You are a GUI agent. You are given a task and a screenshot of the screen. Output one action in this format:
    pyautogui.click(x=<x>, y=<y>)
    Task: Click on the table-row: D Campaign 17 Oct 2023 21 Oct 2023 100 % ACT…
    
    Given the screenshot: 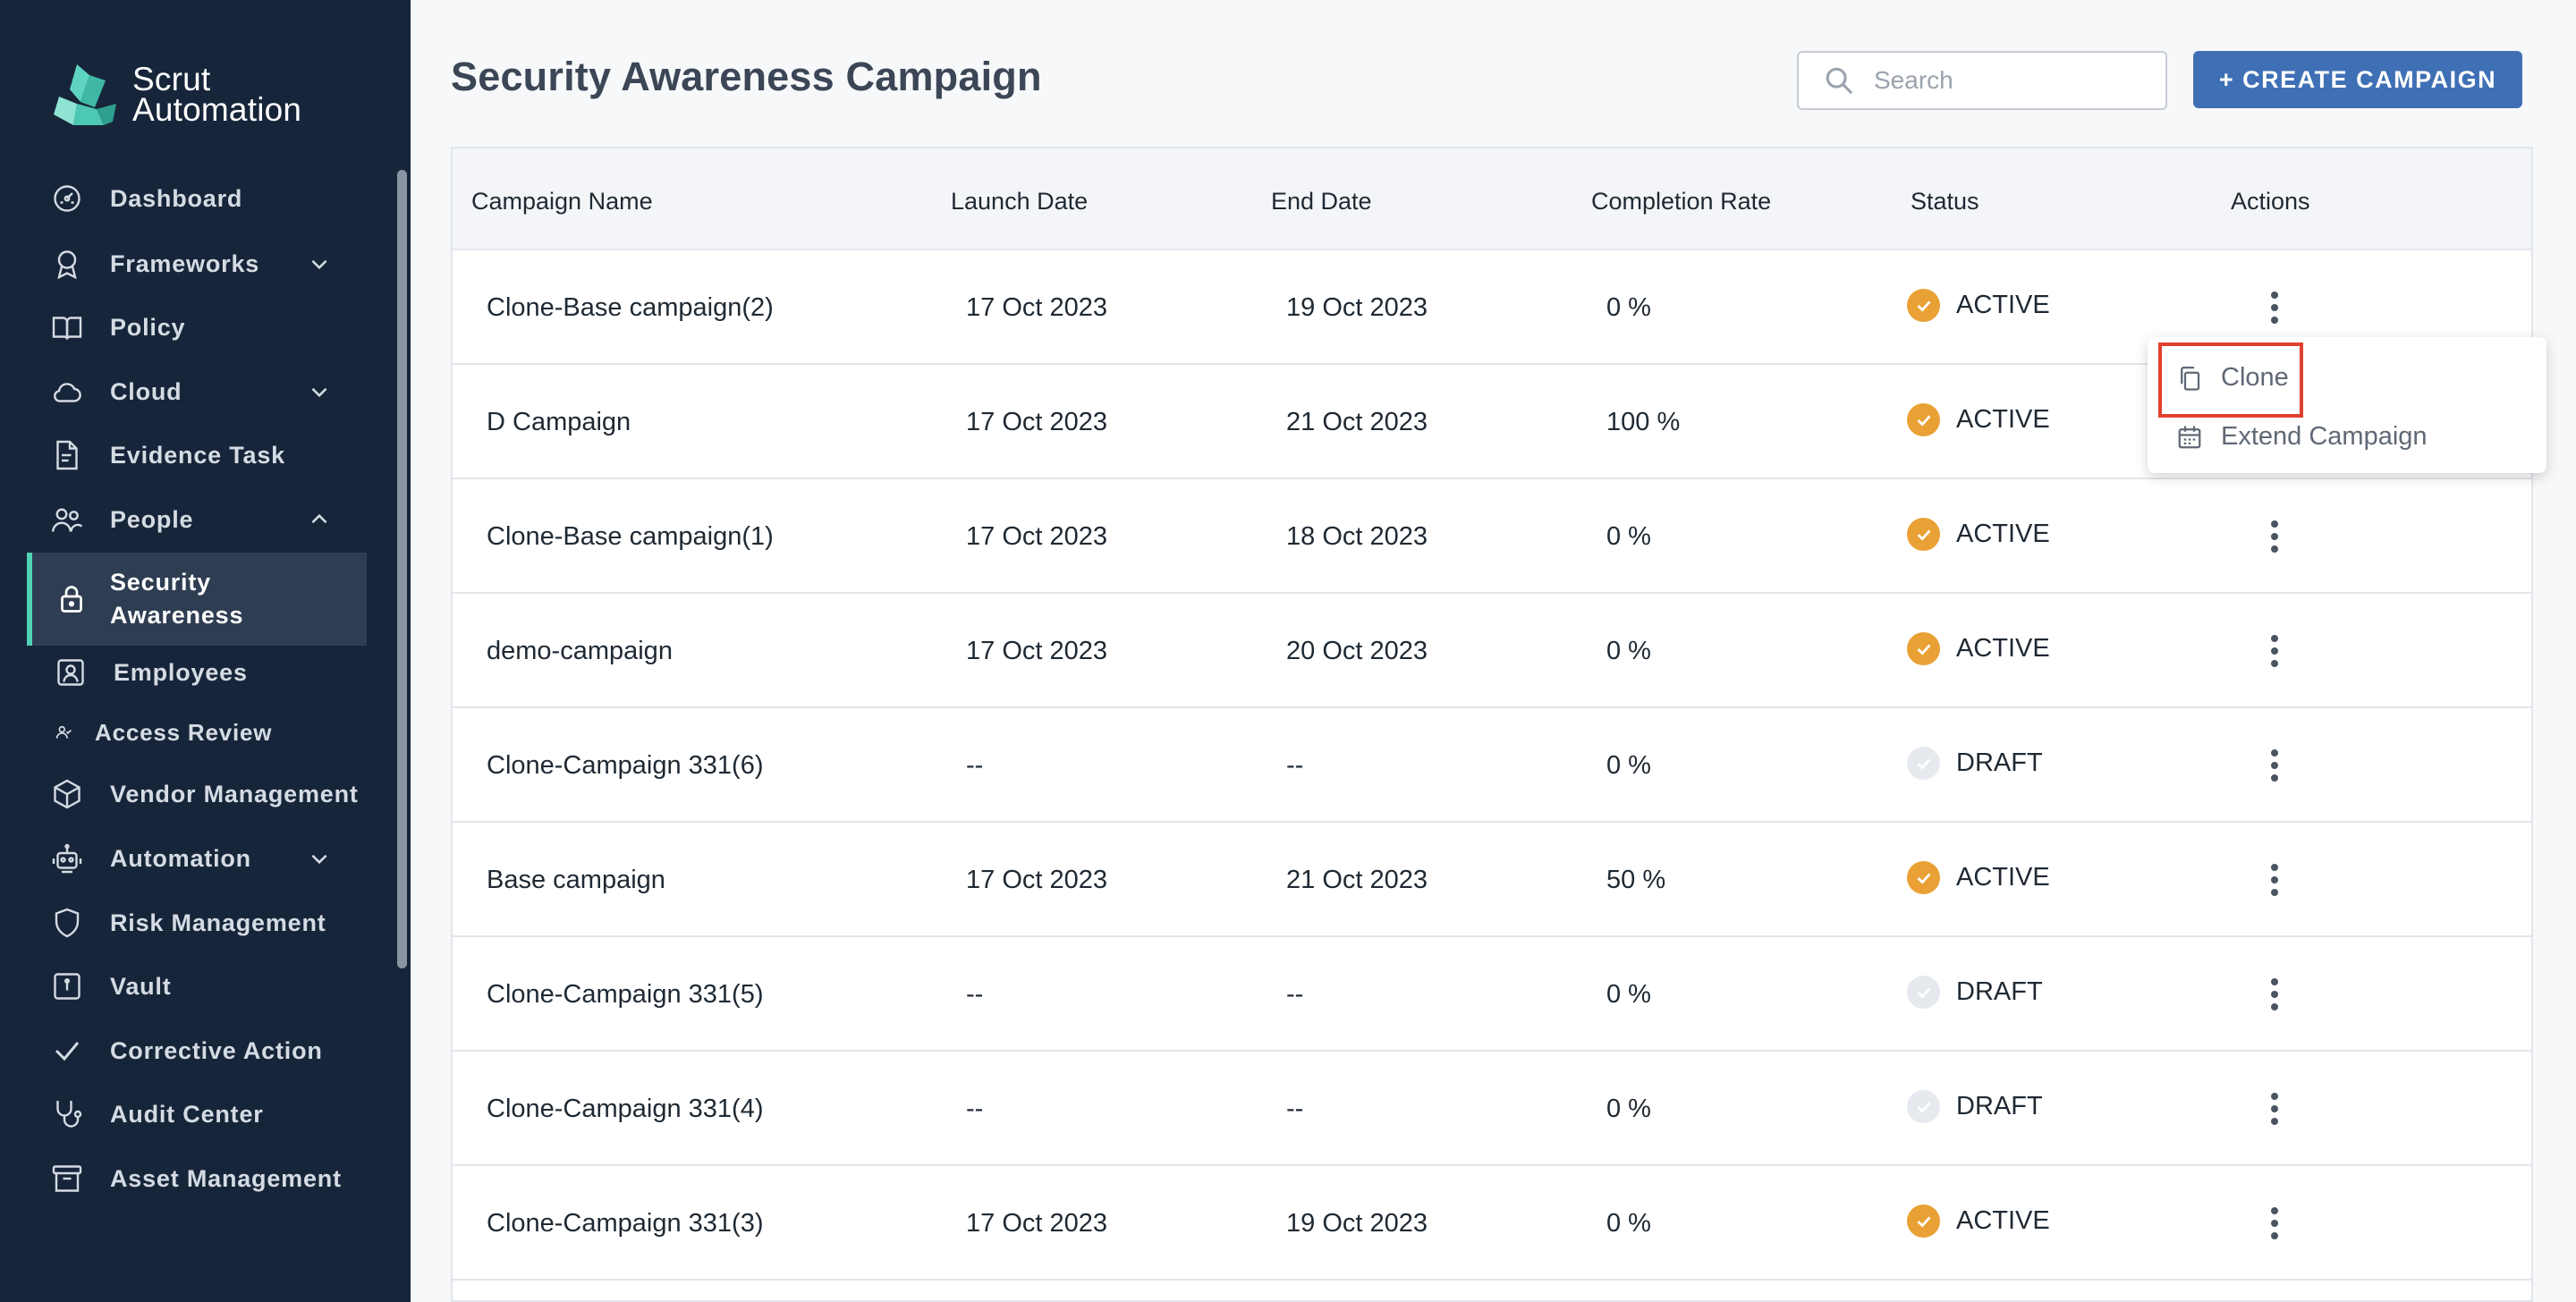 What is the action you would take?
    pyautogui.click(x=1492, y=422)
    